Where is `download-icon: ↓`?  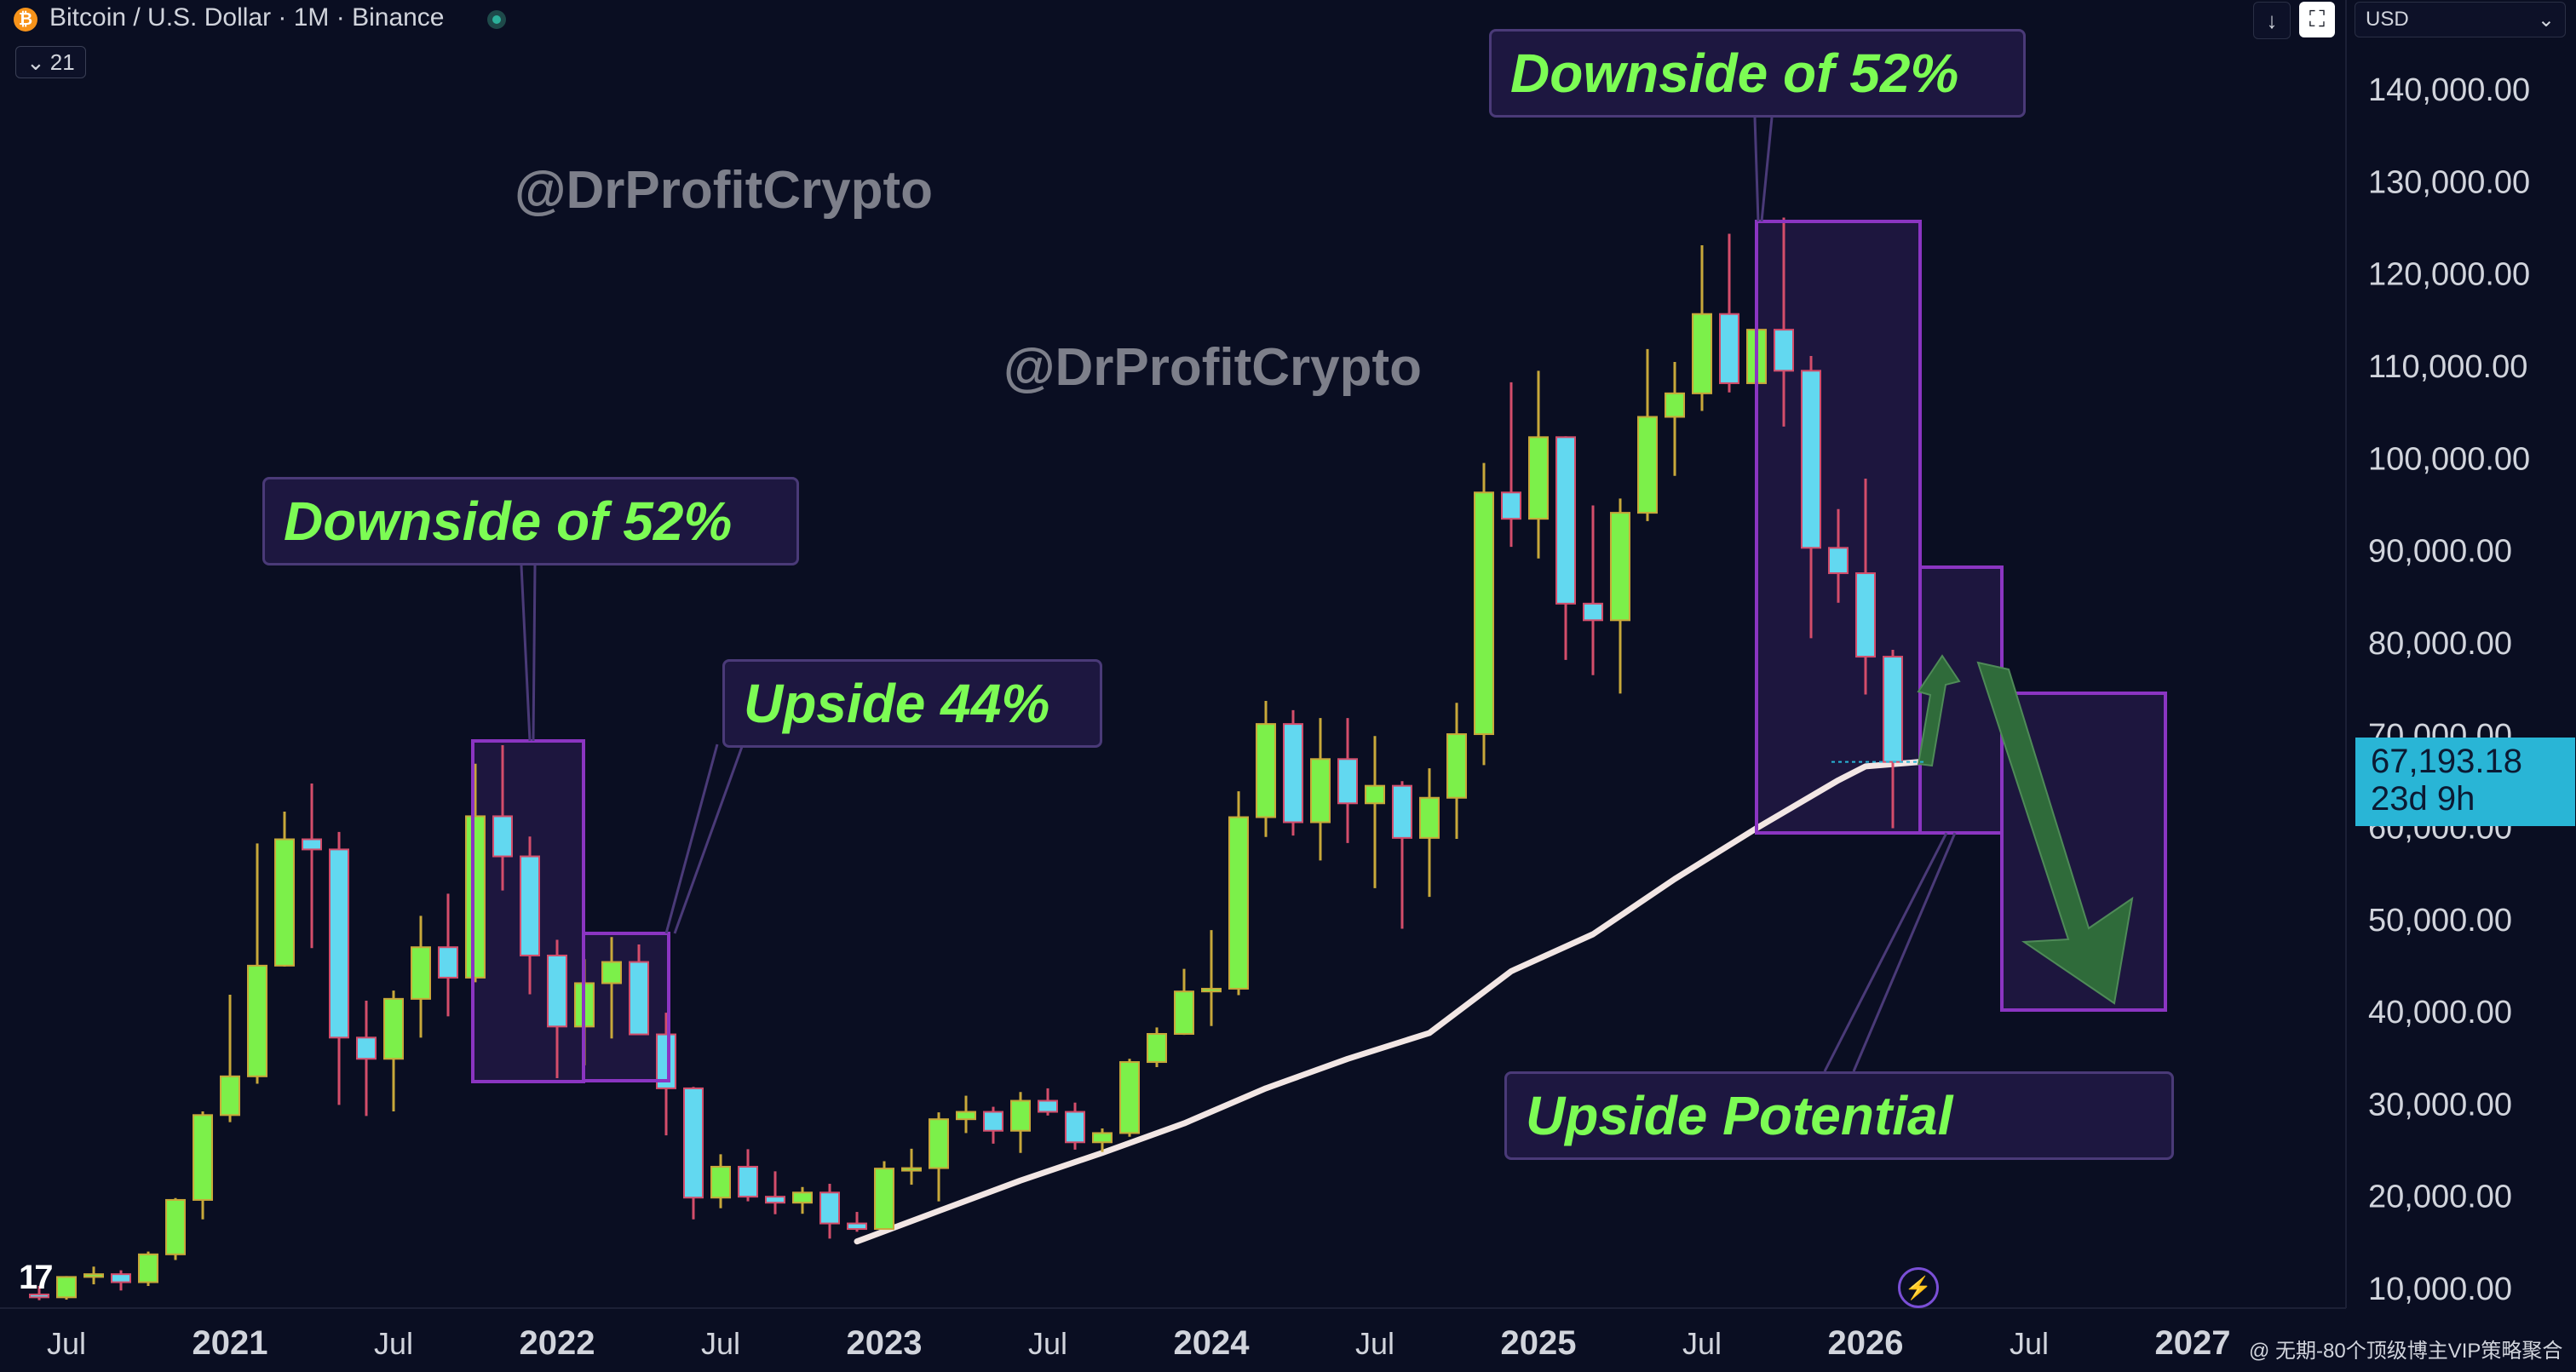 download-icon: ↓ is located at coordinates (2272, 21).